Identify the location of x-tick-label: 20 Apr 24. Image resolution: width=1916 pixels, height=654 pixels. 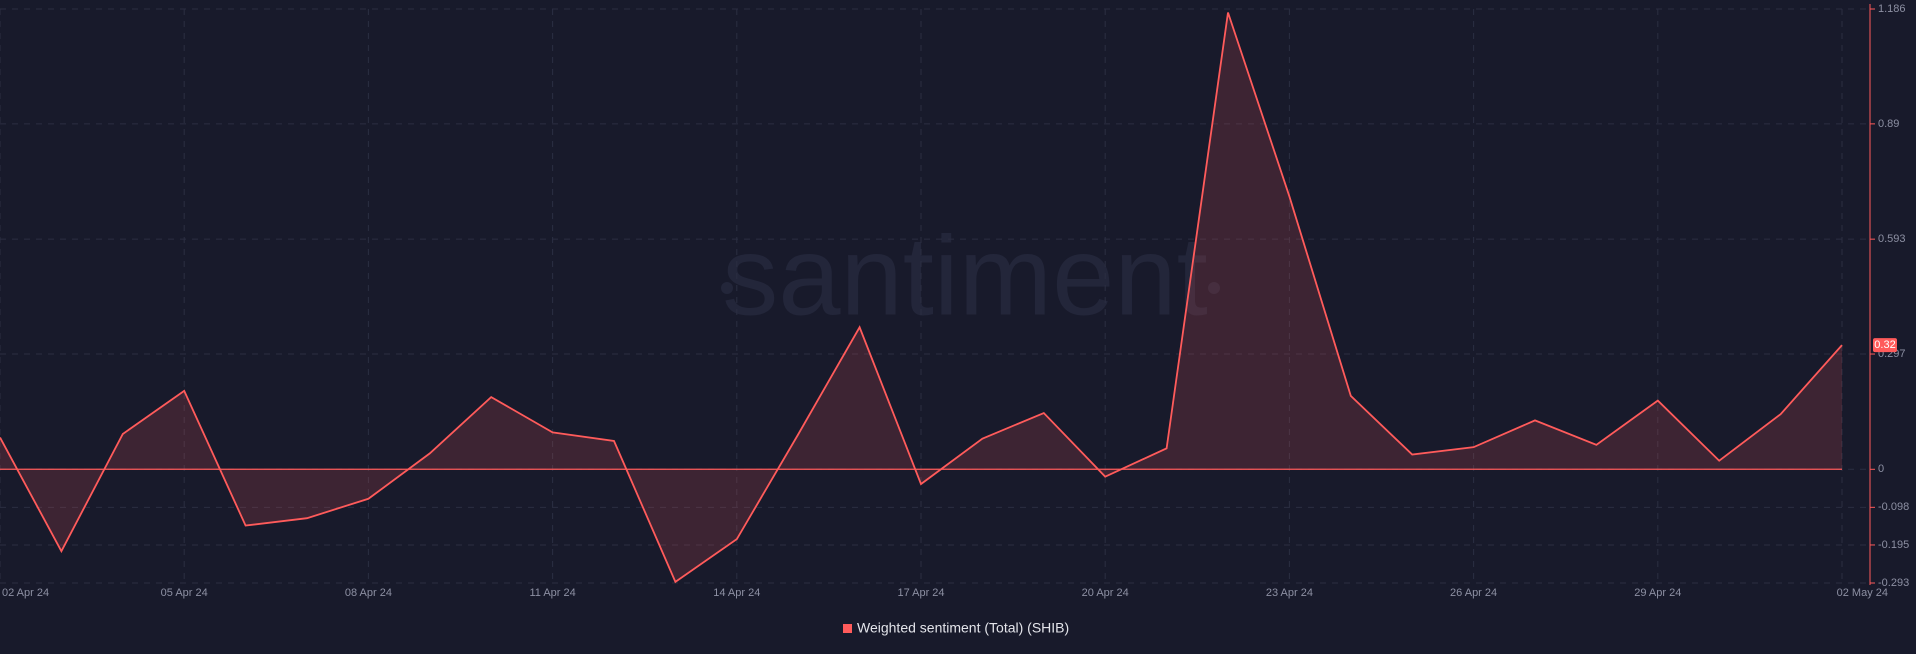
(1105, 593).